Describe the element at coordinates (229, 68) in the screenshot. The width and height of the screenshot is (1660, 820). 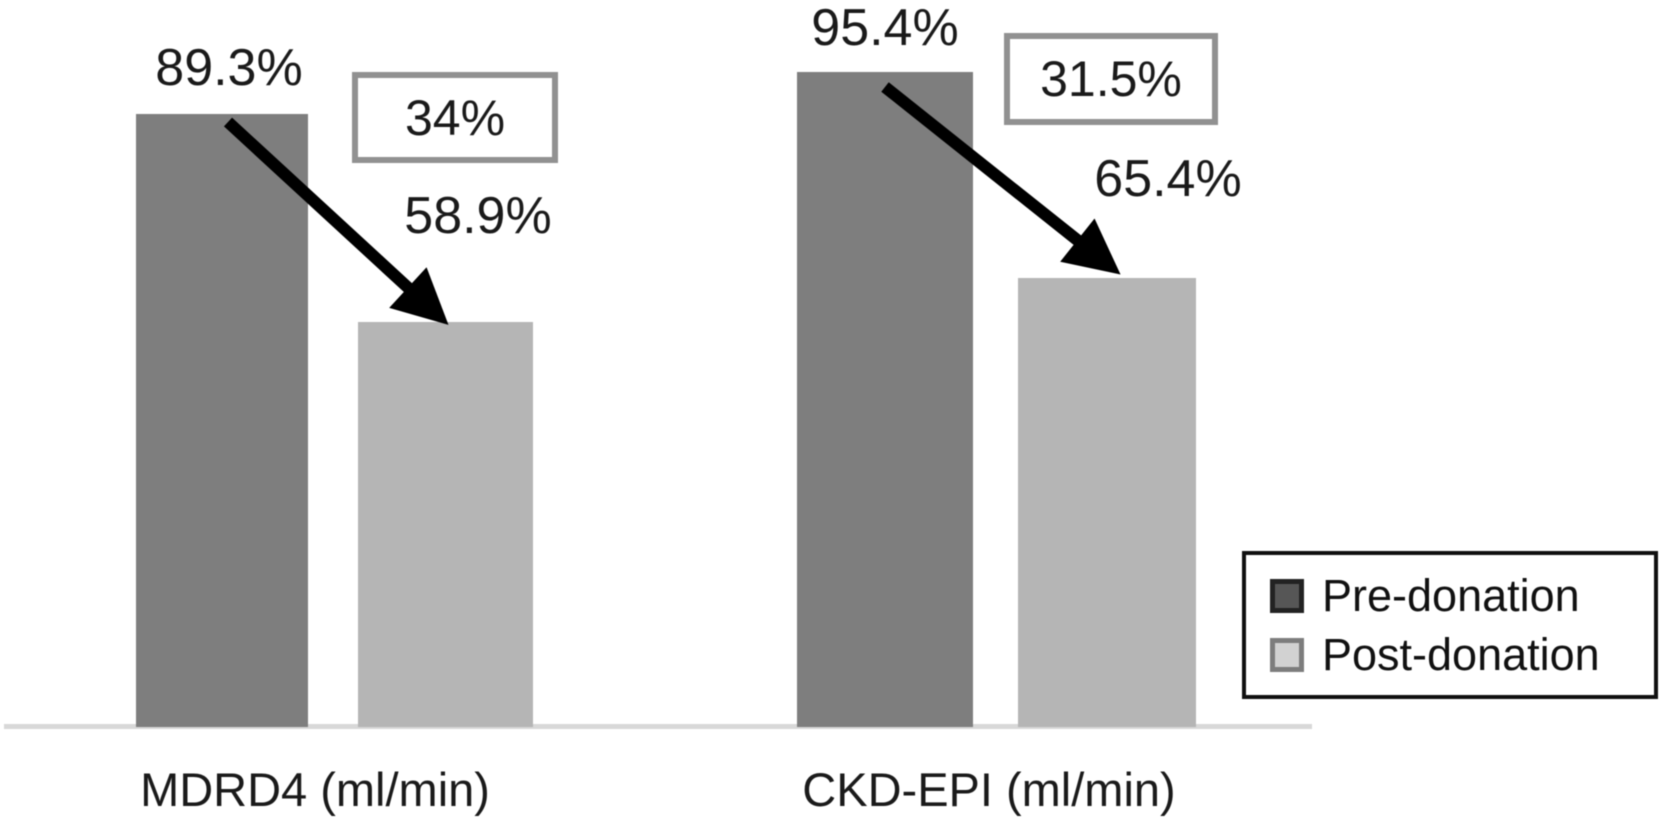
I see `value-label-pre-mdrd4: 89.3%` at that location.